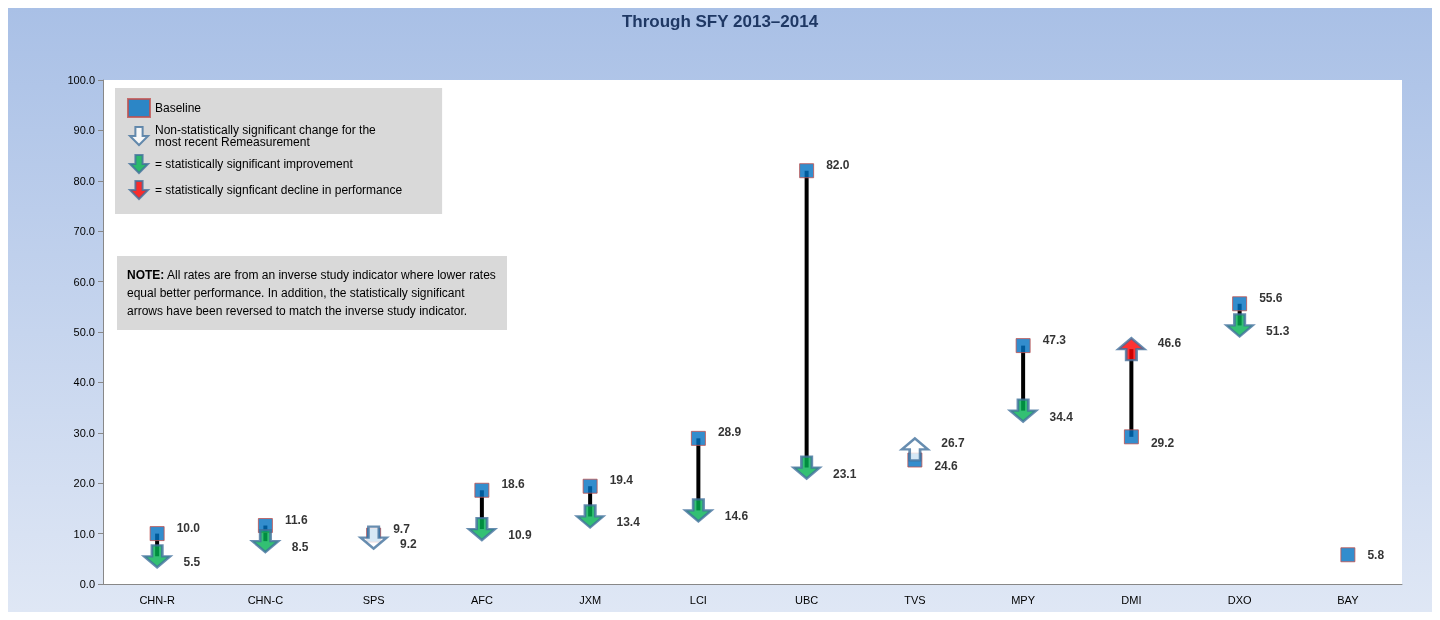  What do you see at coordinates (296, 519) in the screenshot?
I see `data-label: 11.6` at bounding box center [296, 519].